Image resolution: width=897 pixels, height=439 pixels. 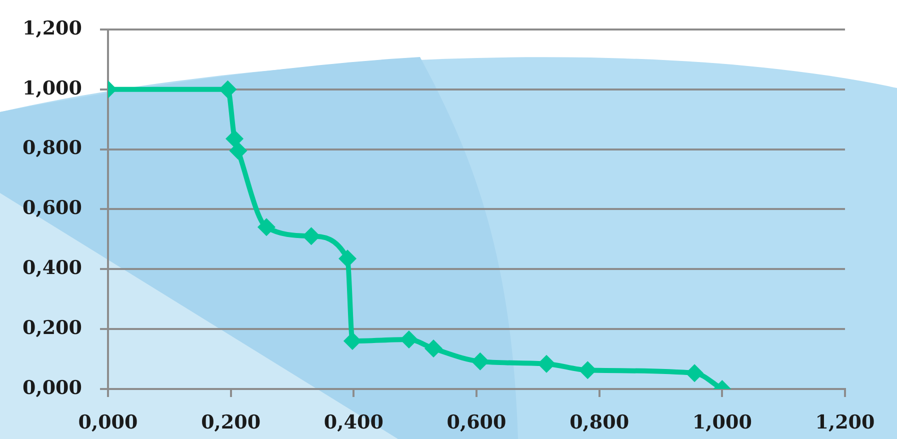 What do you see at coordinates (52, 268) in the screenshot?
I see `y-tick-label: 0,400` at bounding box center [52, 268].